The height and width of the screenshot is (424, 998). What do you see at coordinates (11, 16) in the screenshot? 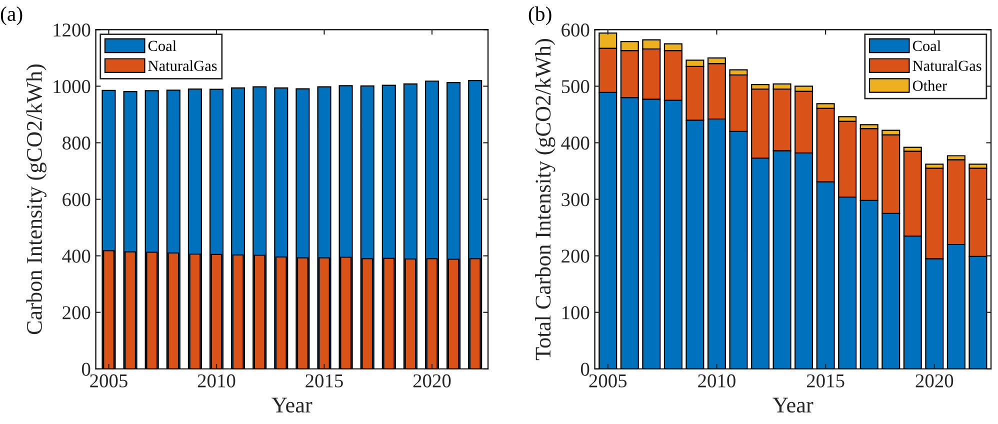
I see `text: (a)` at bounding box center [11, 16].